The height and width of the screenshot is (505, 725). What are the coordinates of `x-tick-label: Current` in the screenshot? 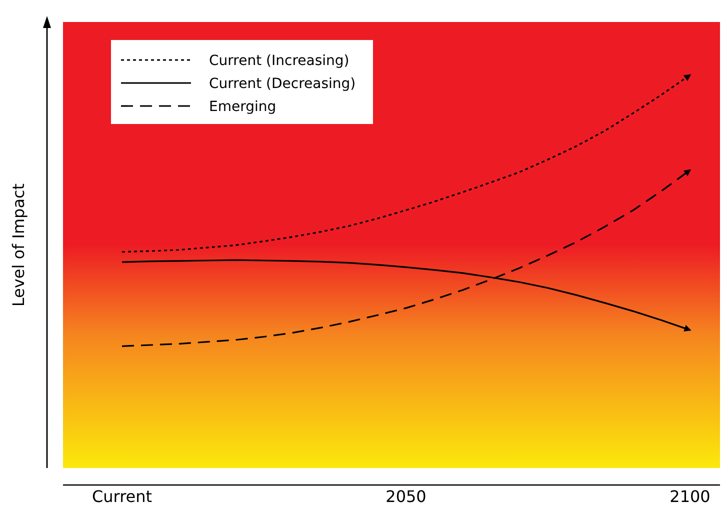 It's located at (122, 496).